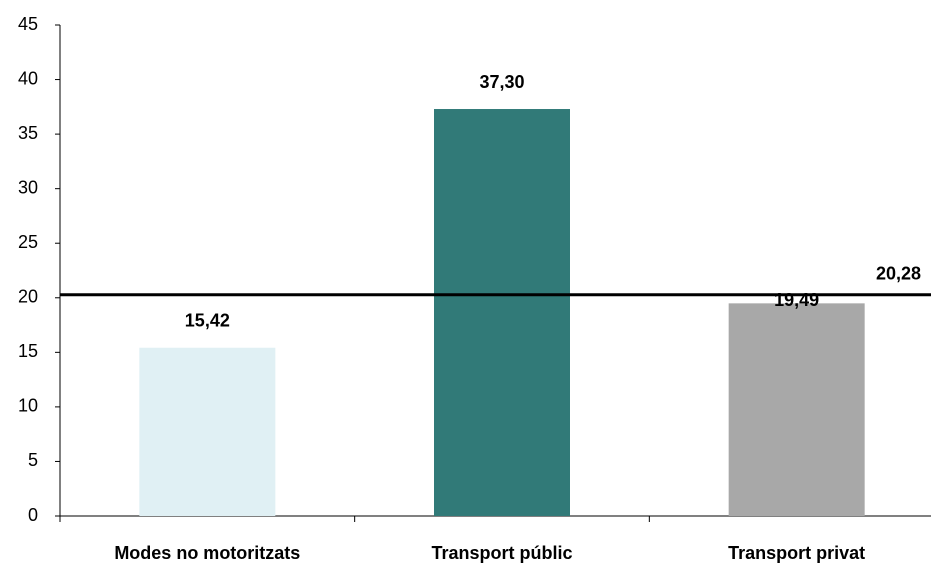  I want to click on x-tick-label: Transport privat, so click(796, 553).